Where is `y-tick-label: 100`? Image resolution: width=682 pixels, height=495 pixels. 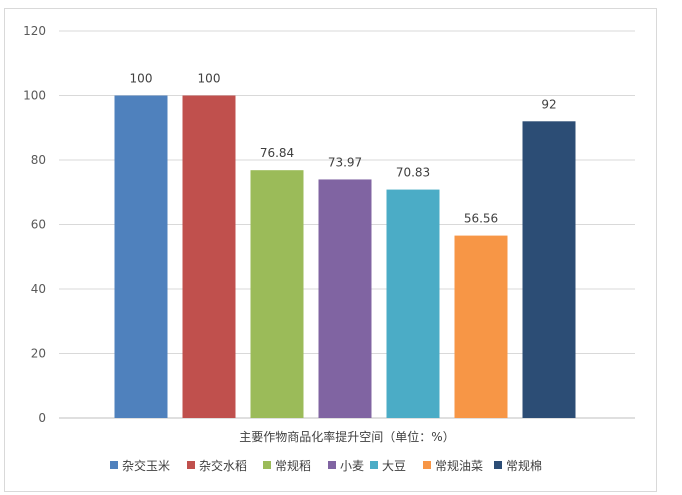 y-tick-label: 100 is located at coordinates (34, 96).